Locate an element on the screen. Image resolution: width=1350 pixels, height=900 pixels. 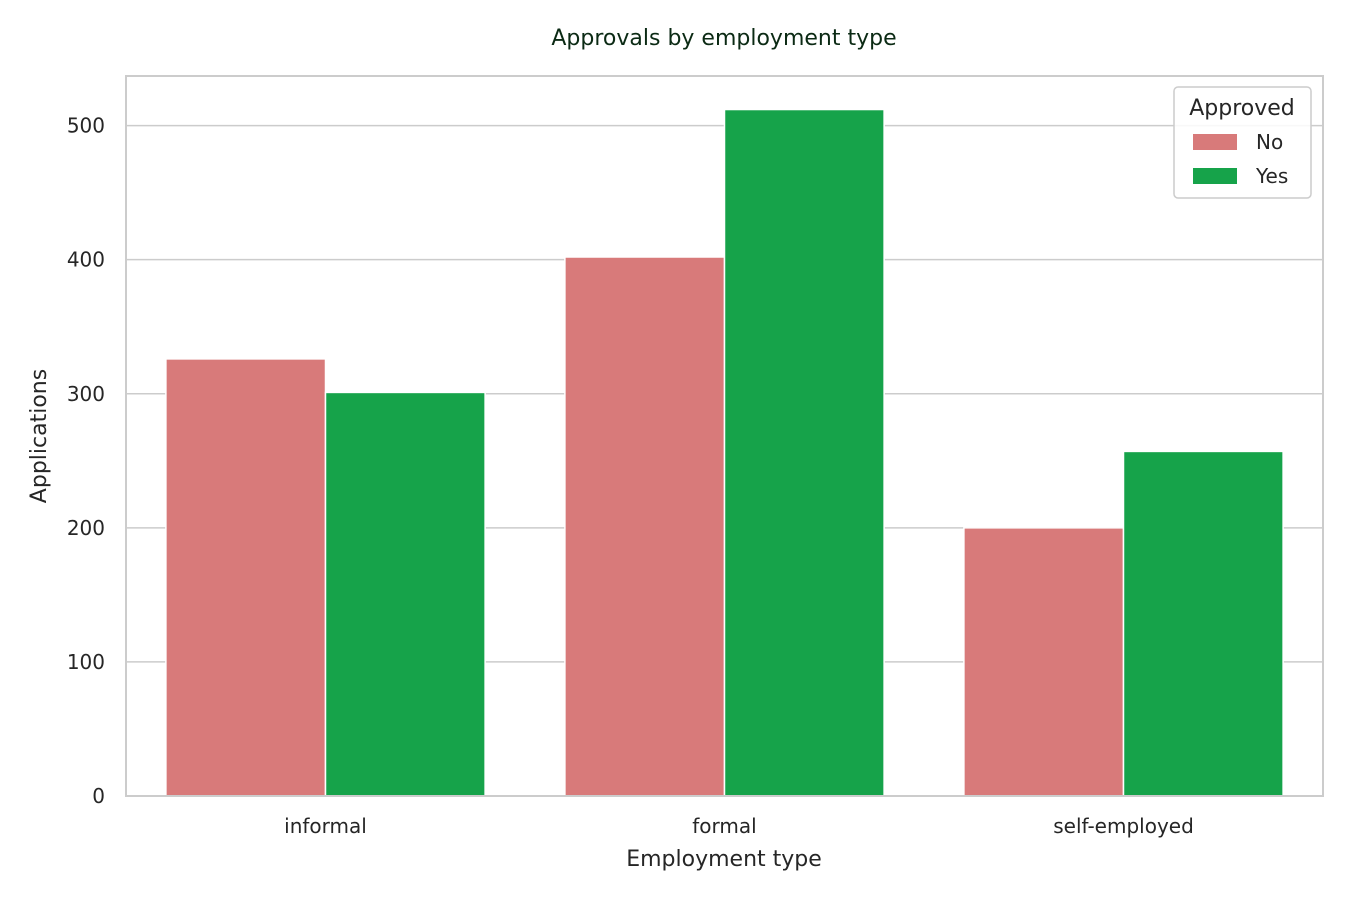
bar-no-informal is located at coordinates (246, 577).